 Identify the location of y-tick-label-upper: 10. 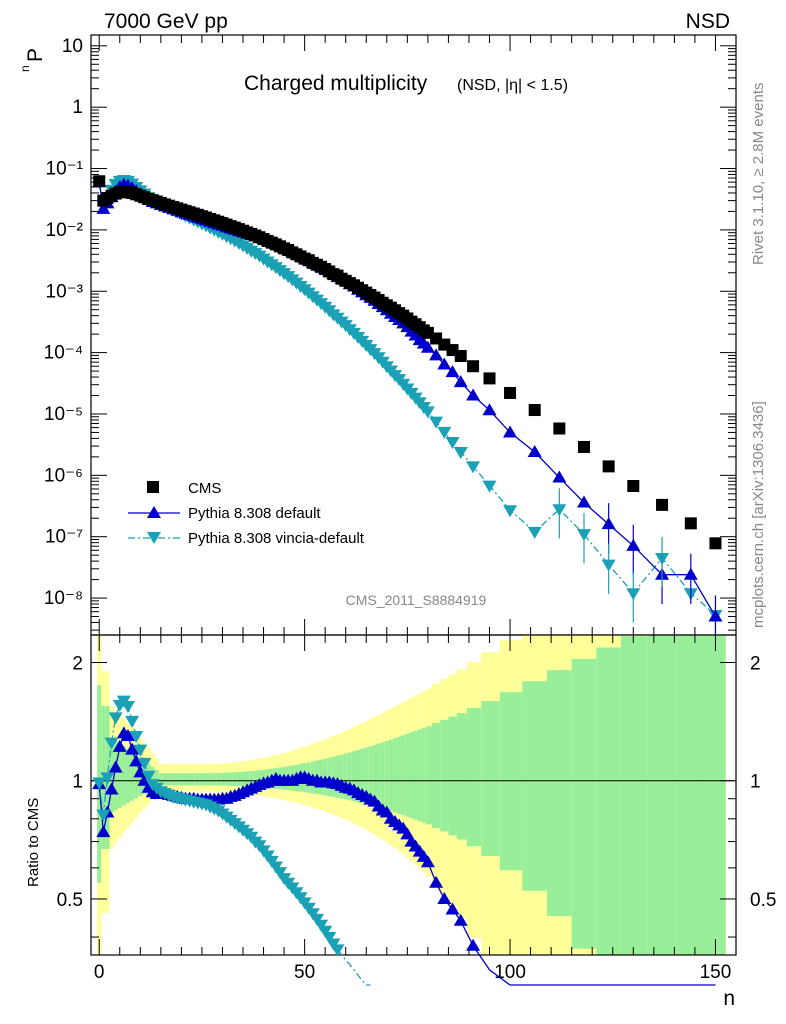
(72, 46).